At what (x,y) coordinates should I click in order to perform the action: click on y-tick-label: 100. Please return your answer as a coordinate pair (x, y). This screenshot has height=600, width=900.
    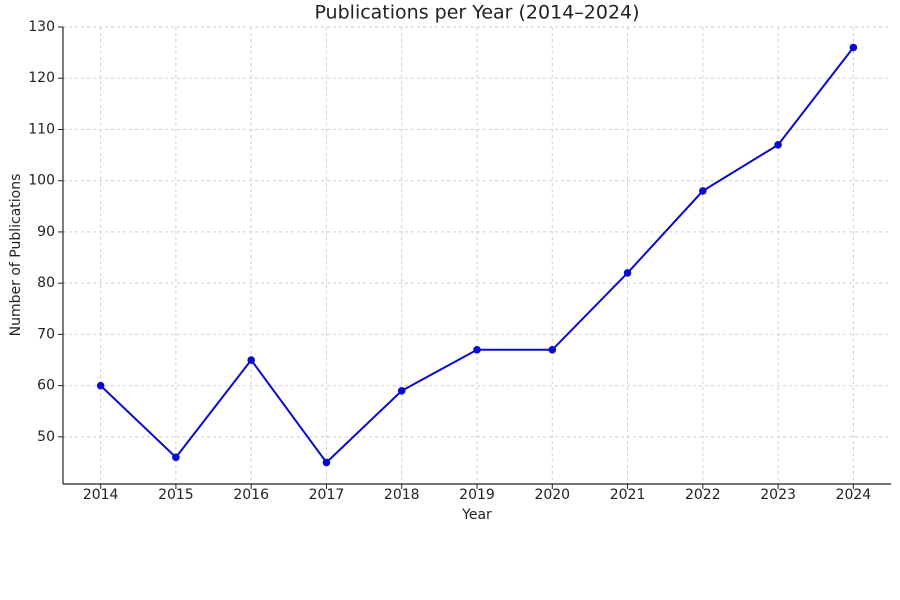
    Looking at the image, I should click on (41, 181).